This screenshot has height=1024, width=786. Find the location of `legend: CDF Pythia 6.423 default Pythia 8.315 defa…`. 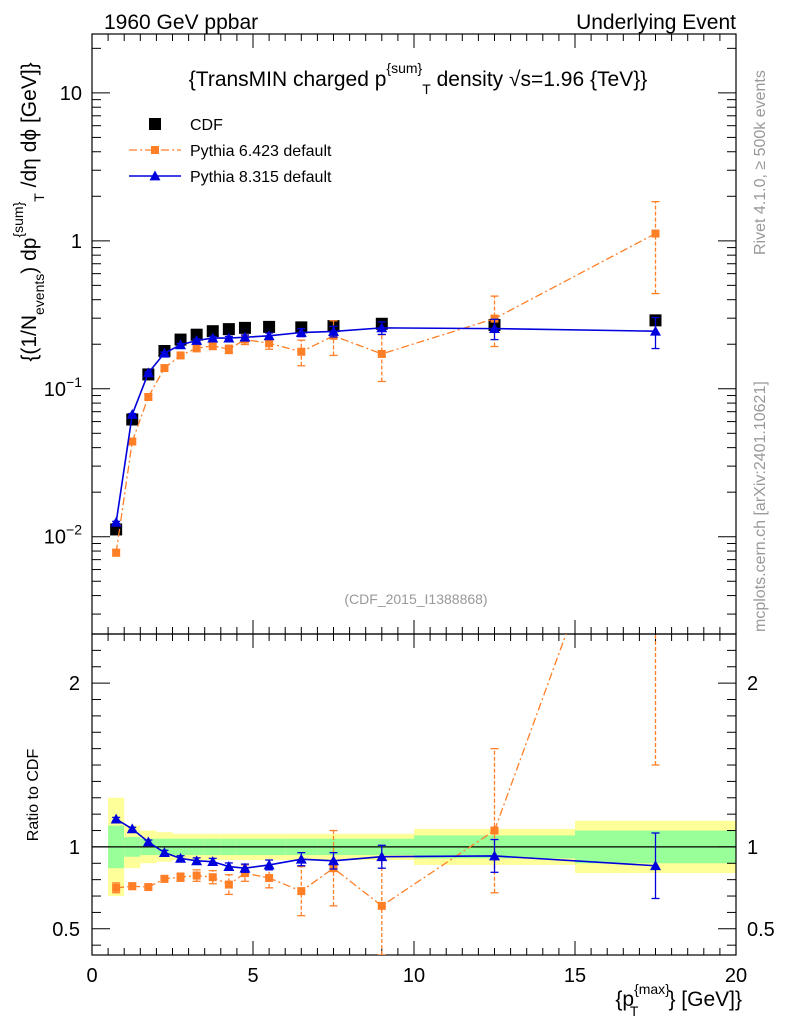

legend: CDF Pythia 6.423 default Pythia 8.315 defa… is located at coordinates (230, 151).